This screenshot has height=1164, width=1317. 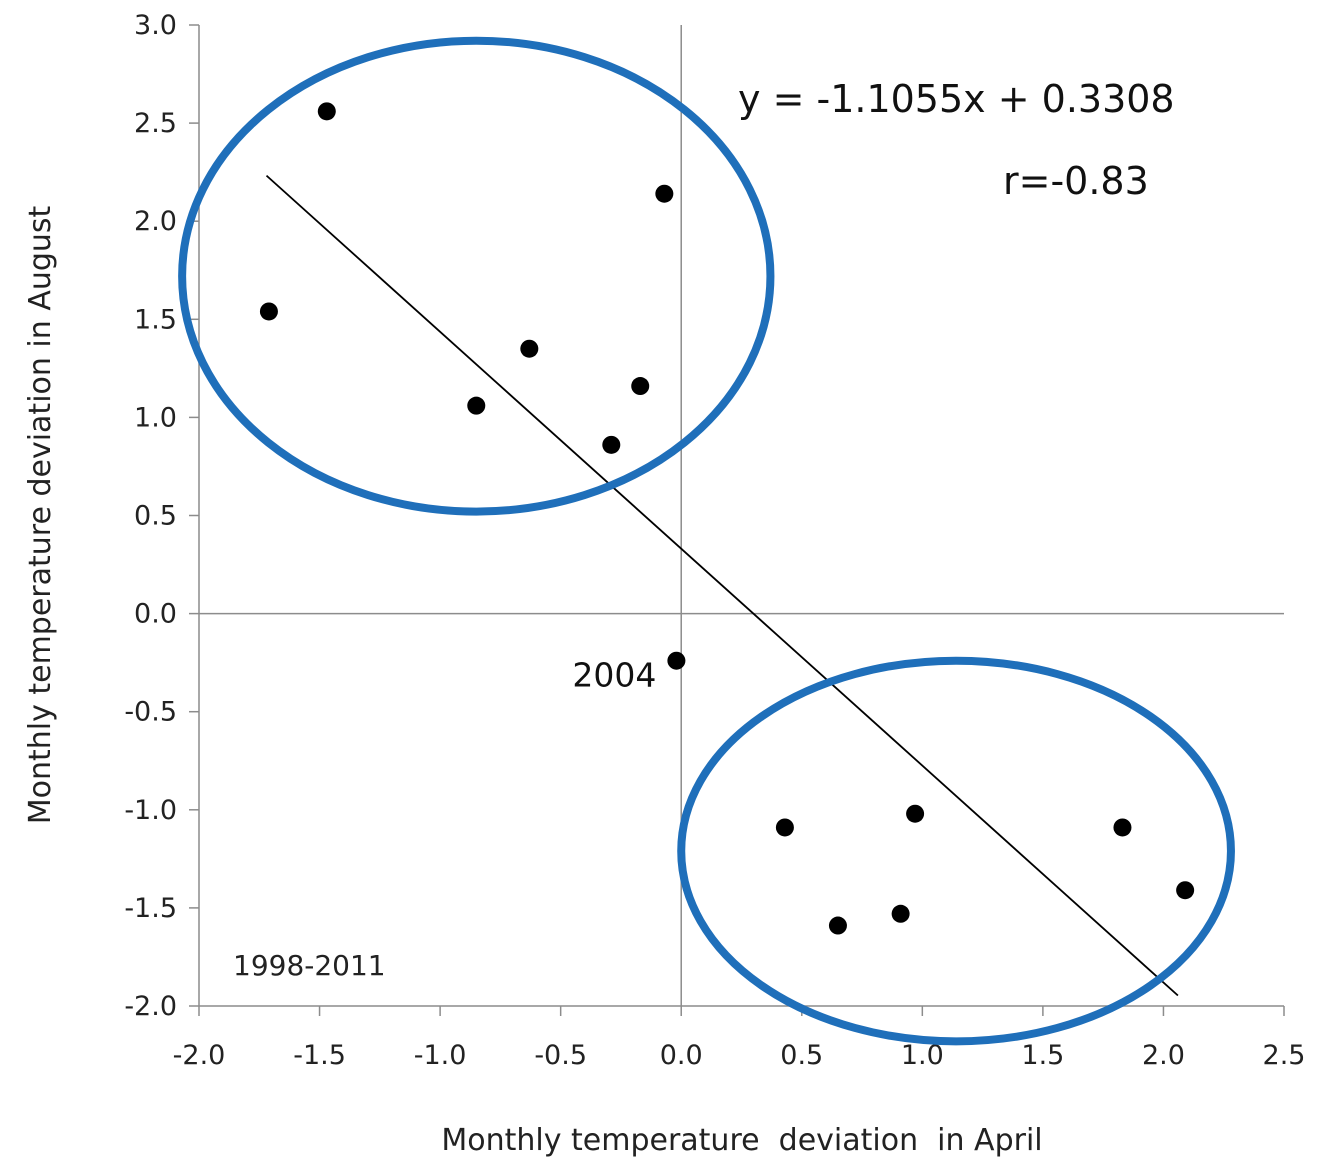 I want to click on x-tick-label: 1.0, so click(x=922, y=1055).